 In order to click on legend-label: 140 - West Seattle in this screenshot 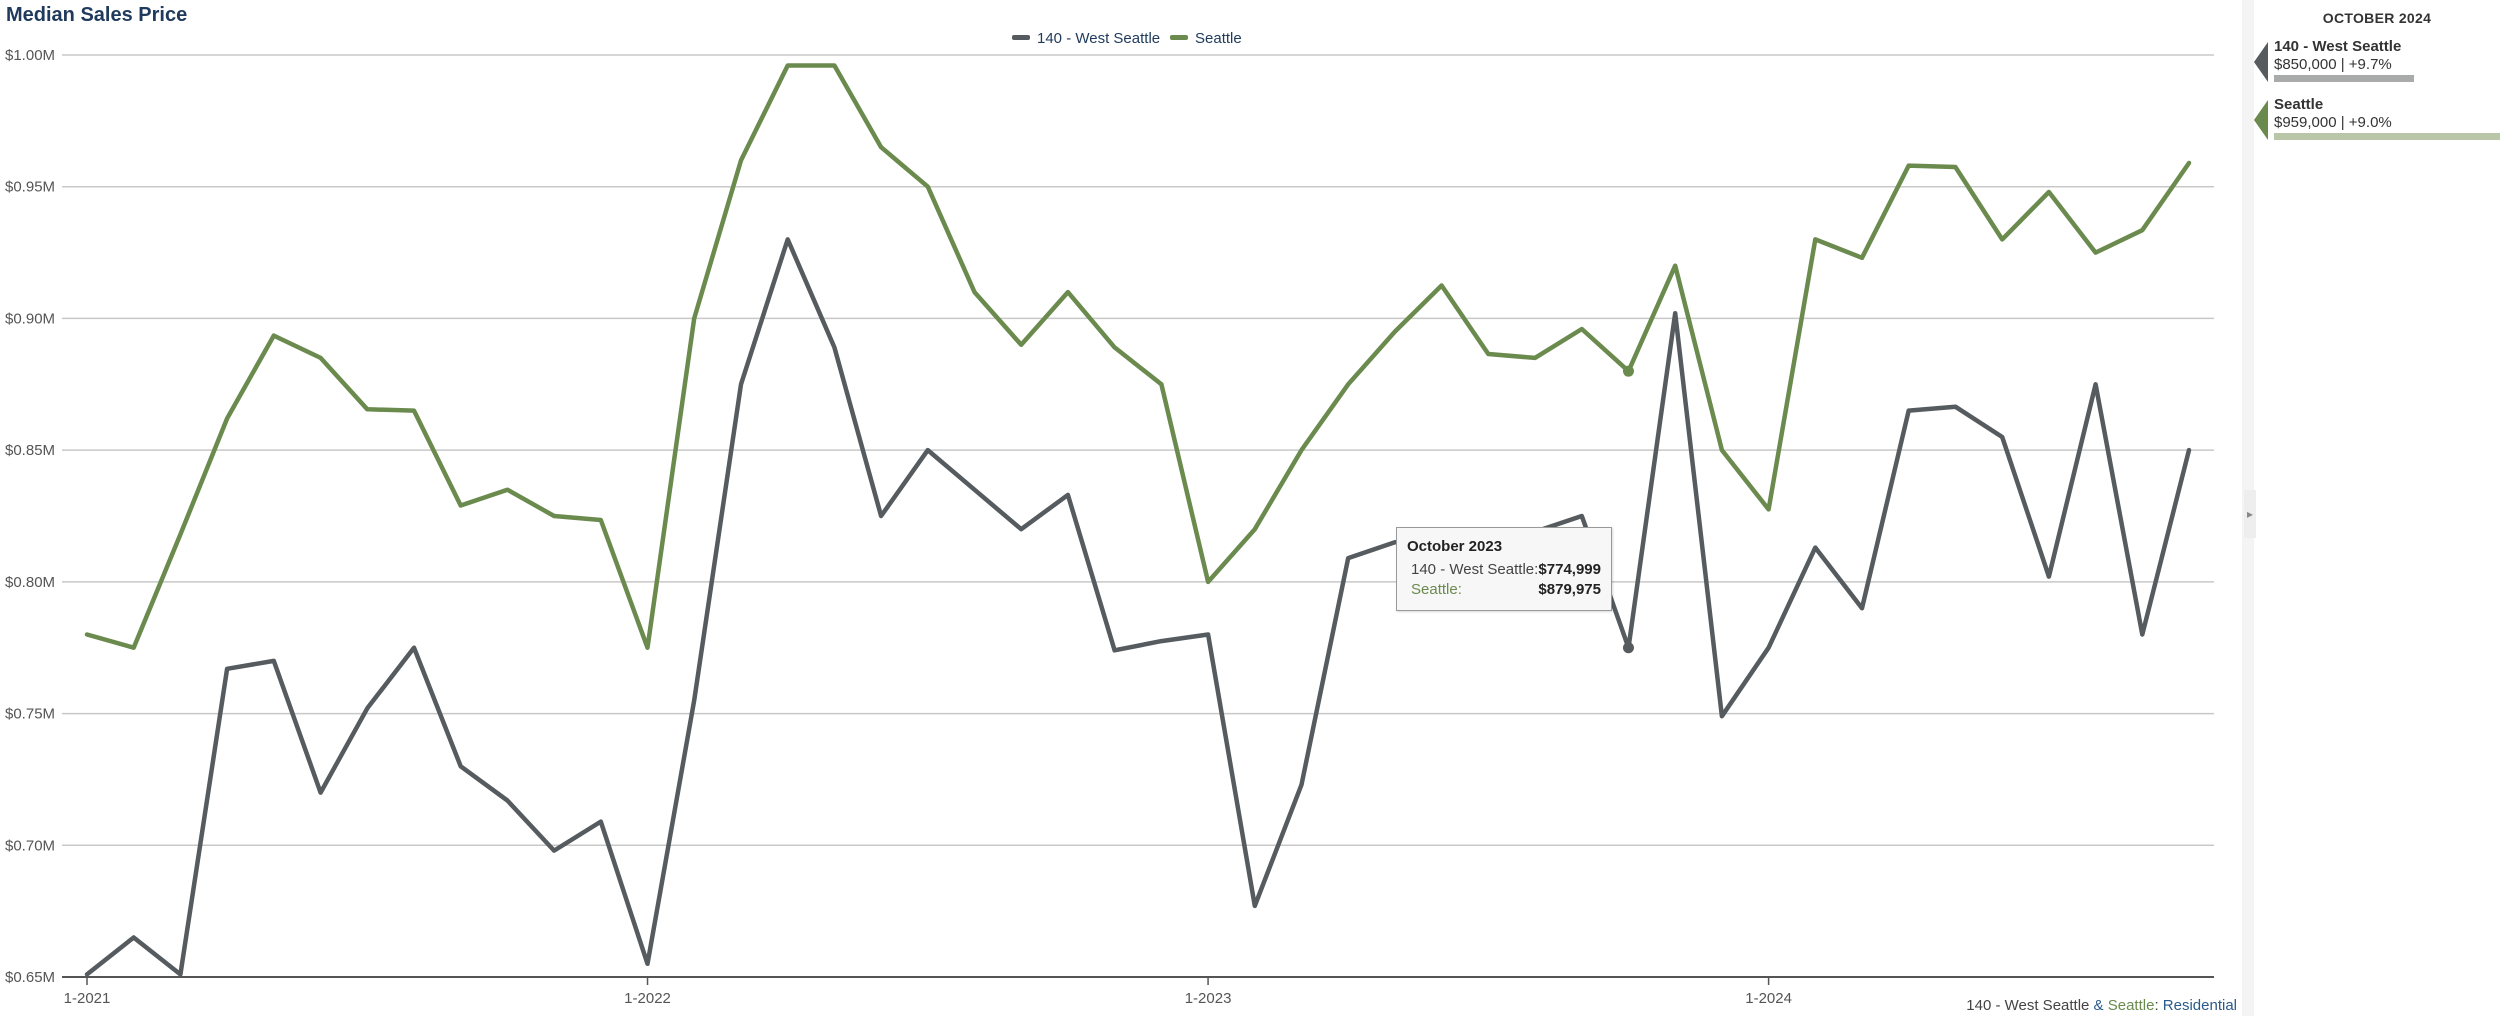, I will do `click(1098, 38)`.